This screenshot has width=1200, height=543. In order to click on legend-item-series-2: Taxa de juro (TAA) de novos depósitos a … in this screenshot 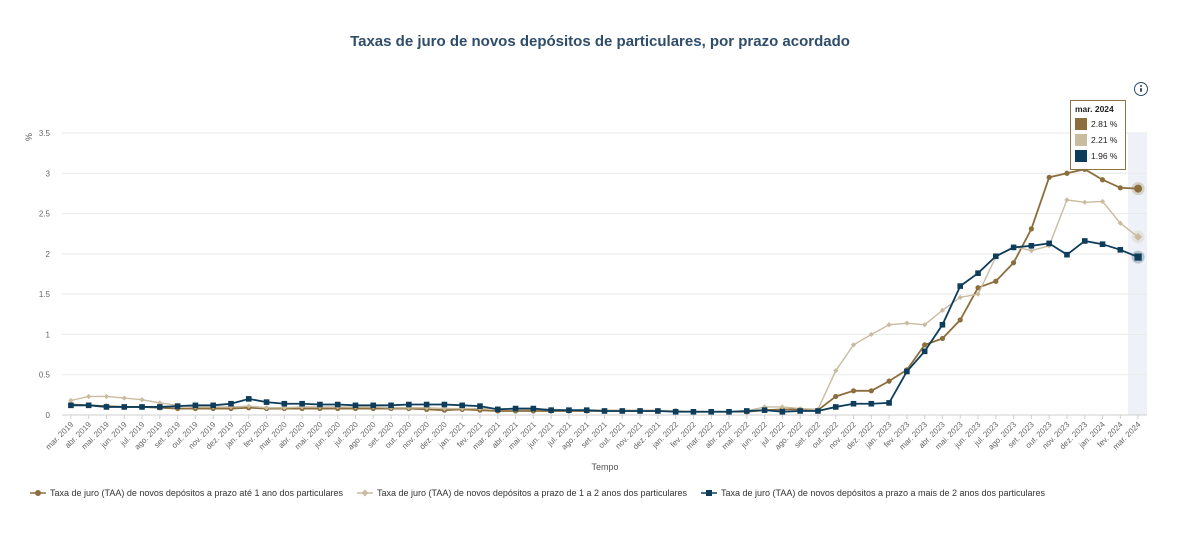, I will do `click(522, 493)`.